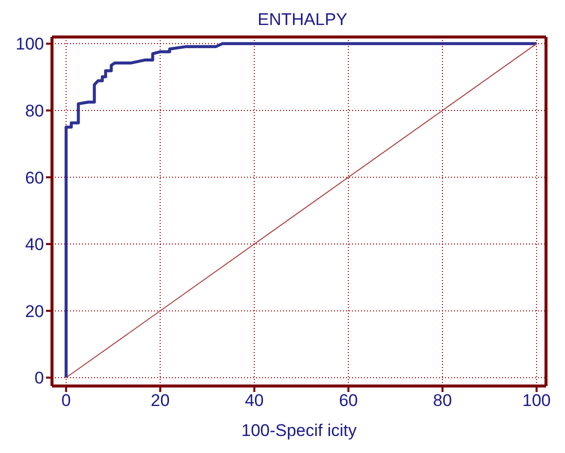 This screenshot has width=565, height=453. Describe the element at coordinates (66, 400) in the screenshot. I see `x-tick-label: 0` at that location.